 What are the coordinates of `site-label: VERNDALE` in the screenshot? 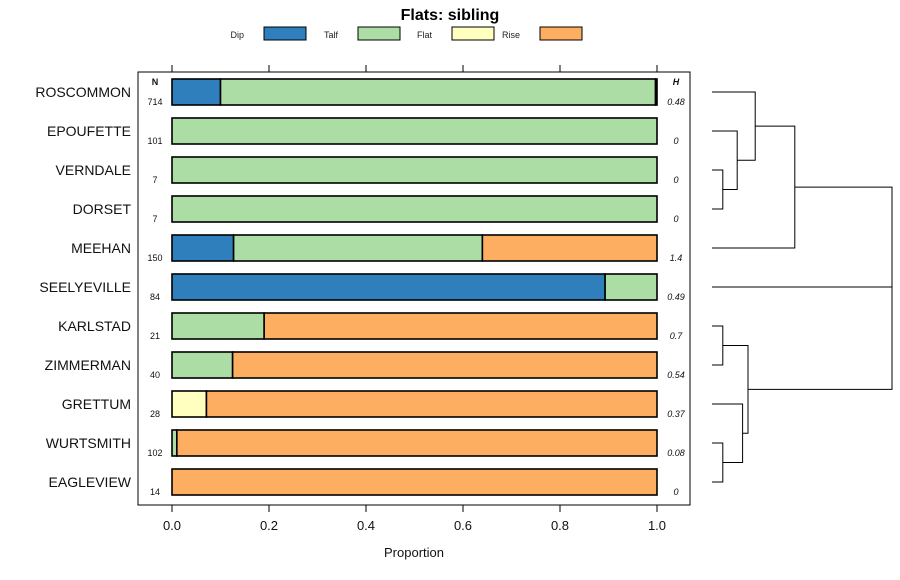 It's located at (93, 170).